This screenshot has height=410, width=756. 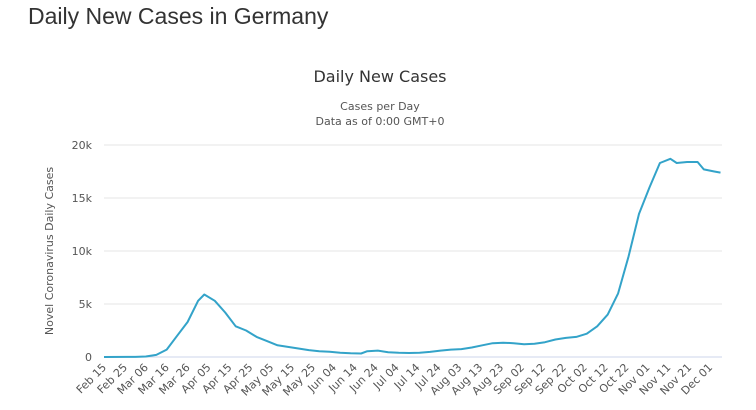 I want to click on chart-subtitle-2: Data as of 0:00 GMT+0, so click(x=380, y=121).